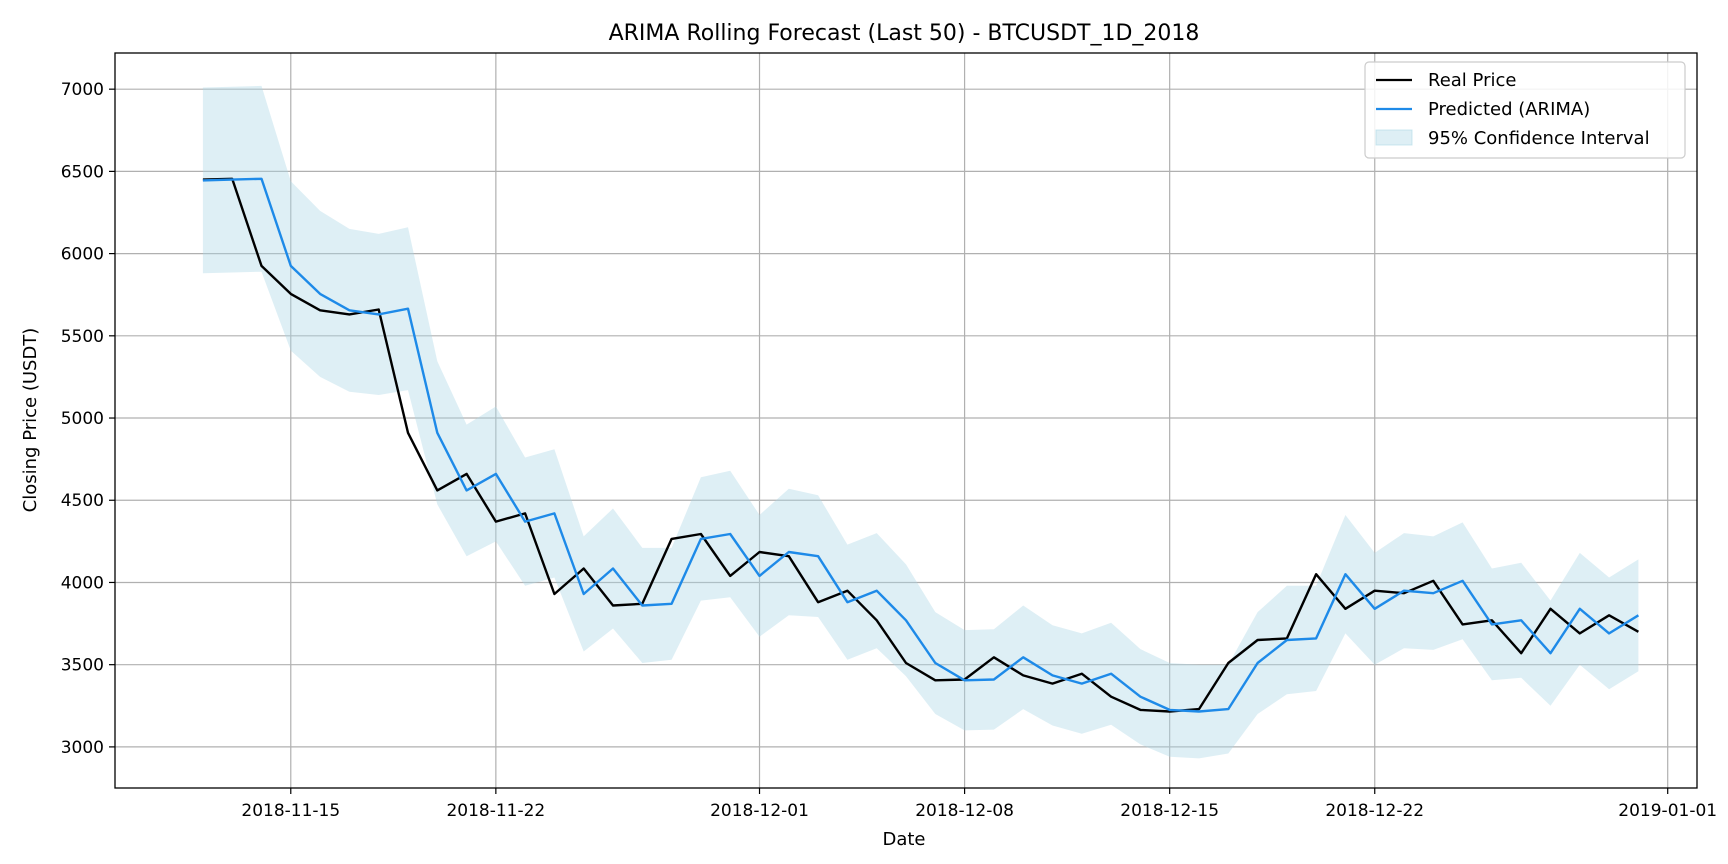 This screenshot has height=864, width=1728. What do you see at coordinates (82, 501) in the screenshot?
I see `y-tick-label: 4500` at bounding box center [82, 501].